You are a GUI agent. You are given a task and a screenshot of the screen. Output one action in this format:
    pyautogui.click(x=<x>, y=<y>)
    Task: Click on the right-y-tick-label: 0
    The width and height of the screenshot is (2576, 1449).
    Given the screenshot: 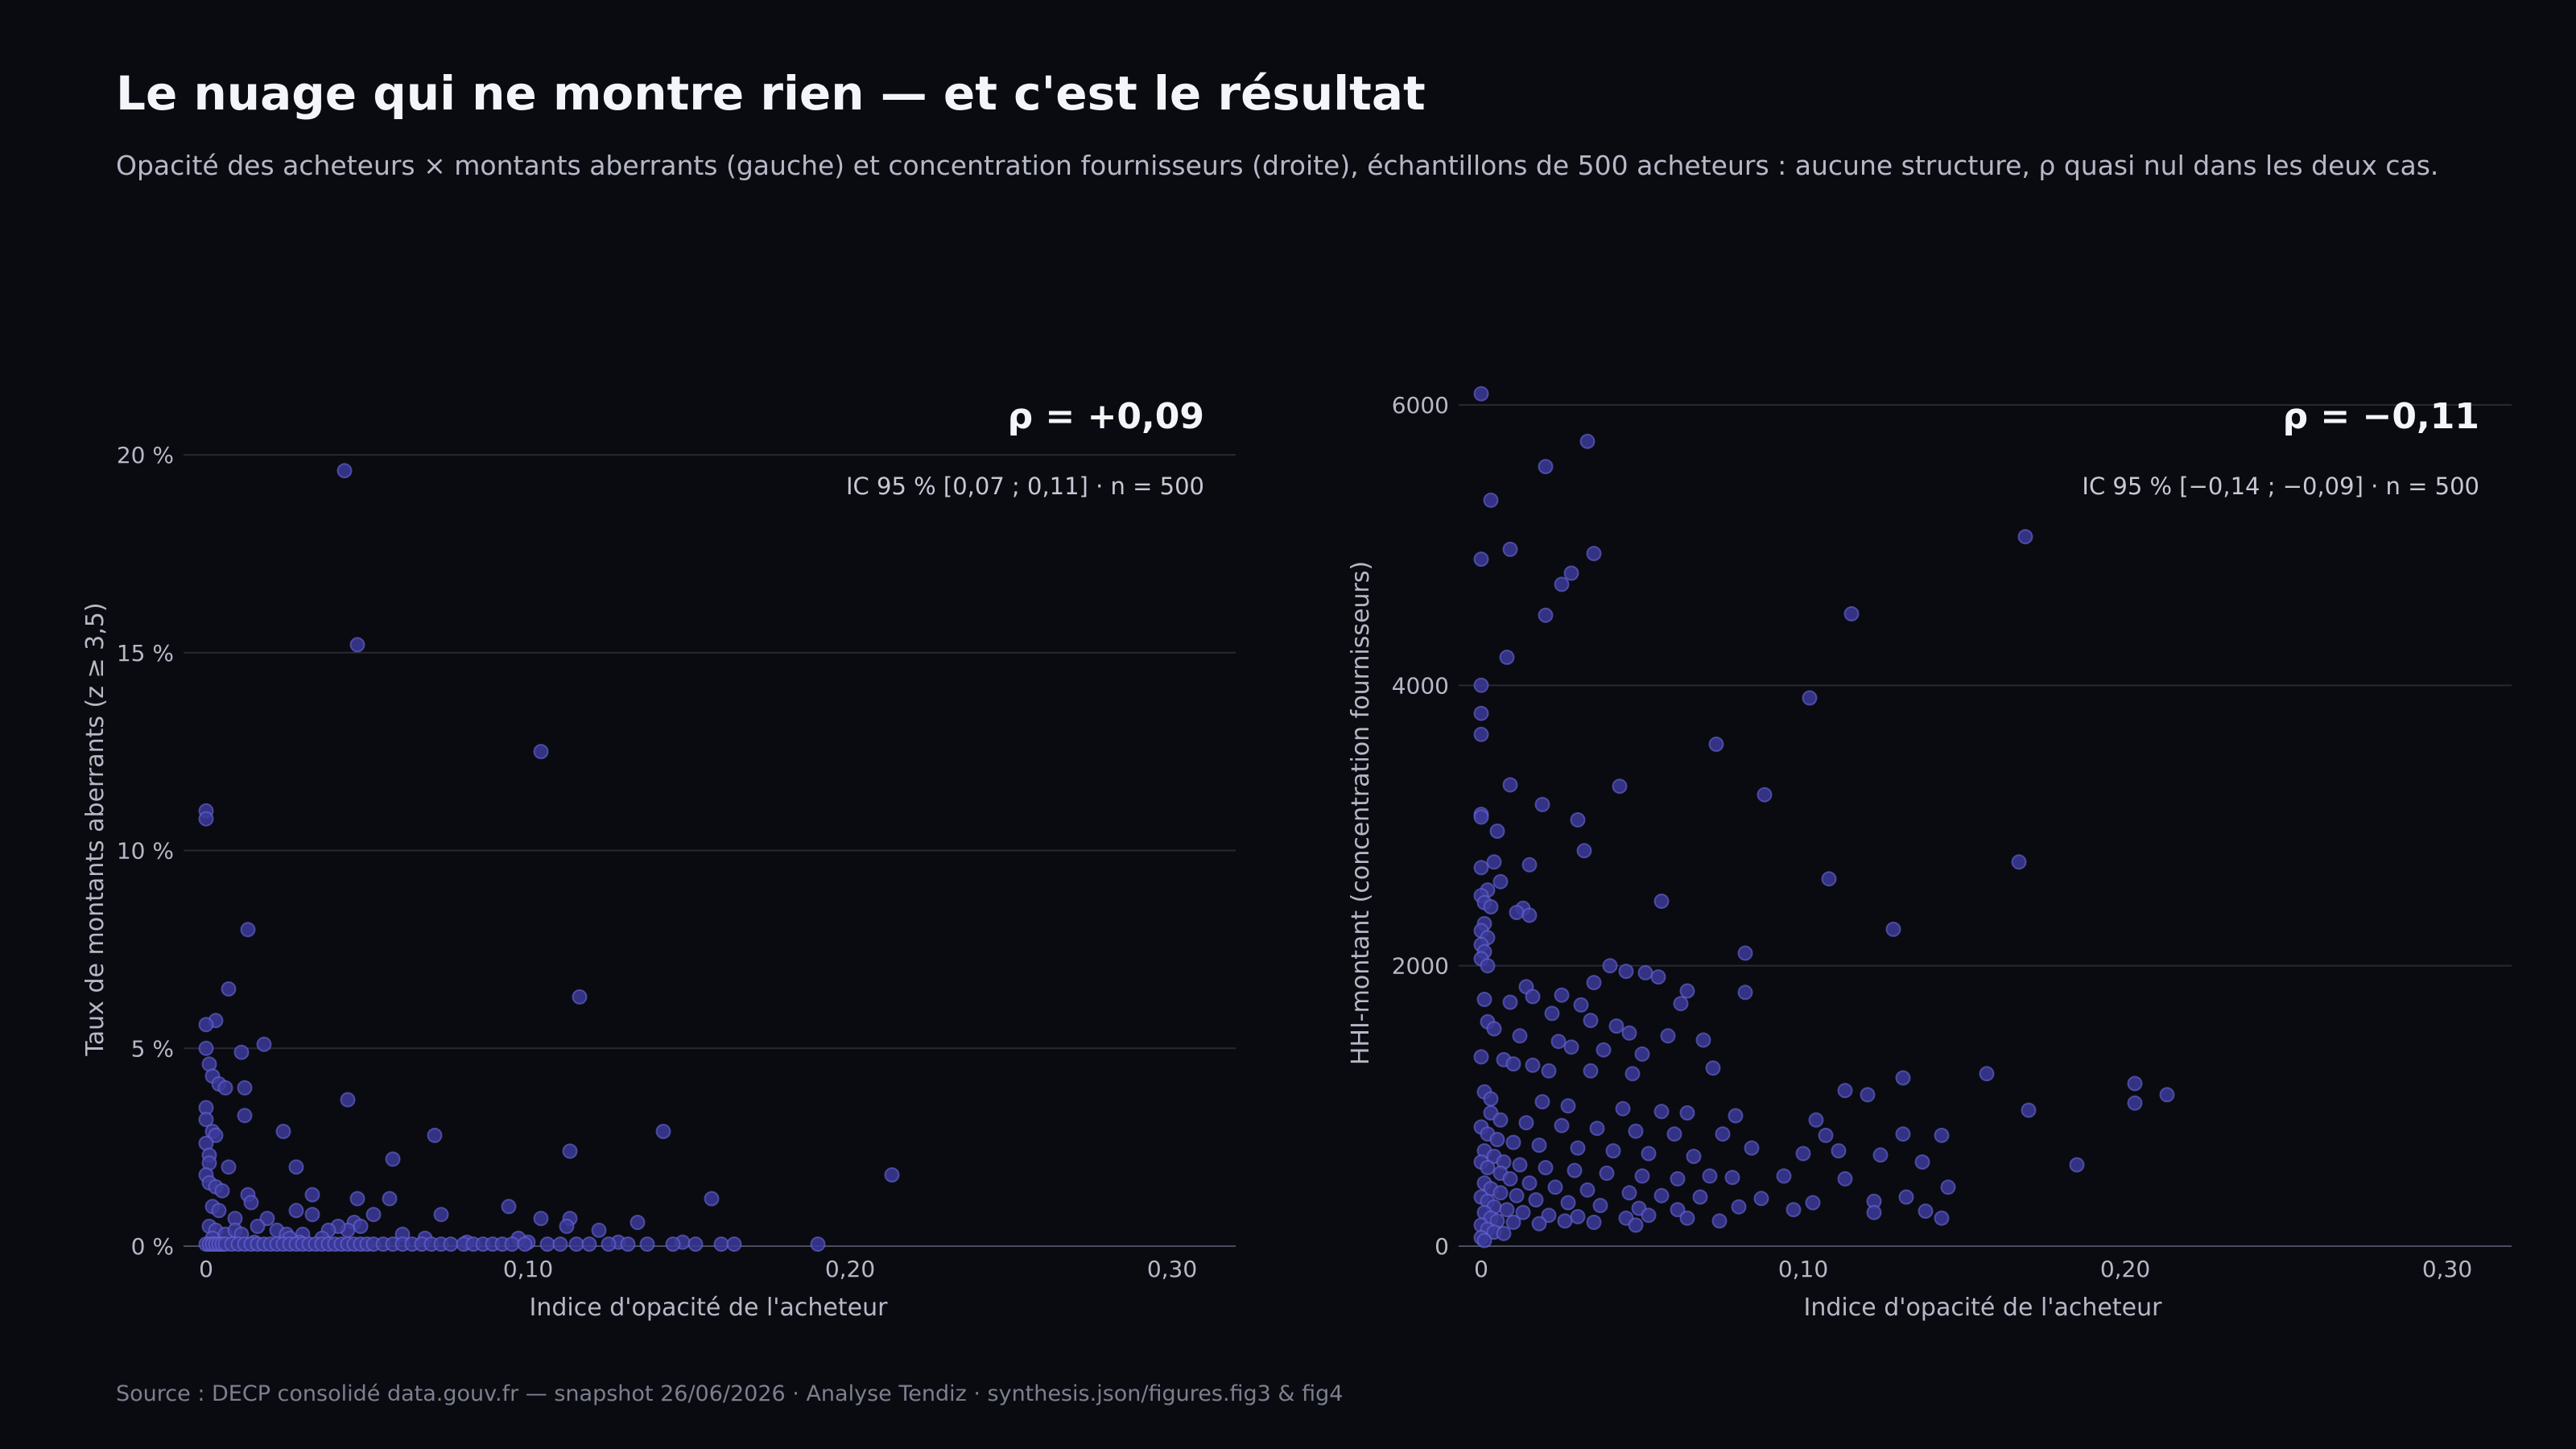 What is the action you would take?
    pyautogui.click(x=1442, y=1246)
    